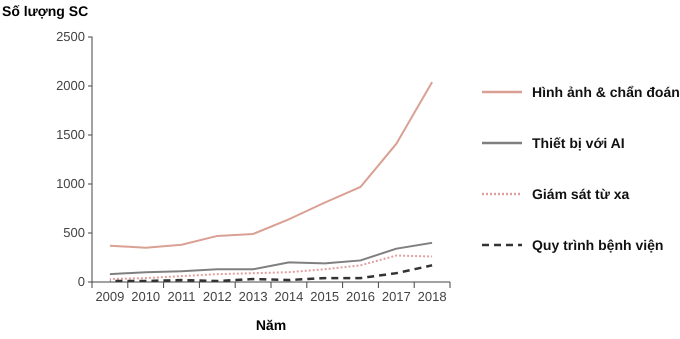  Describe the element at coordinates (578, 143) in the screenshot. I see `legend-label: Thiết bị với AI` at that location.